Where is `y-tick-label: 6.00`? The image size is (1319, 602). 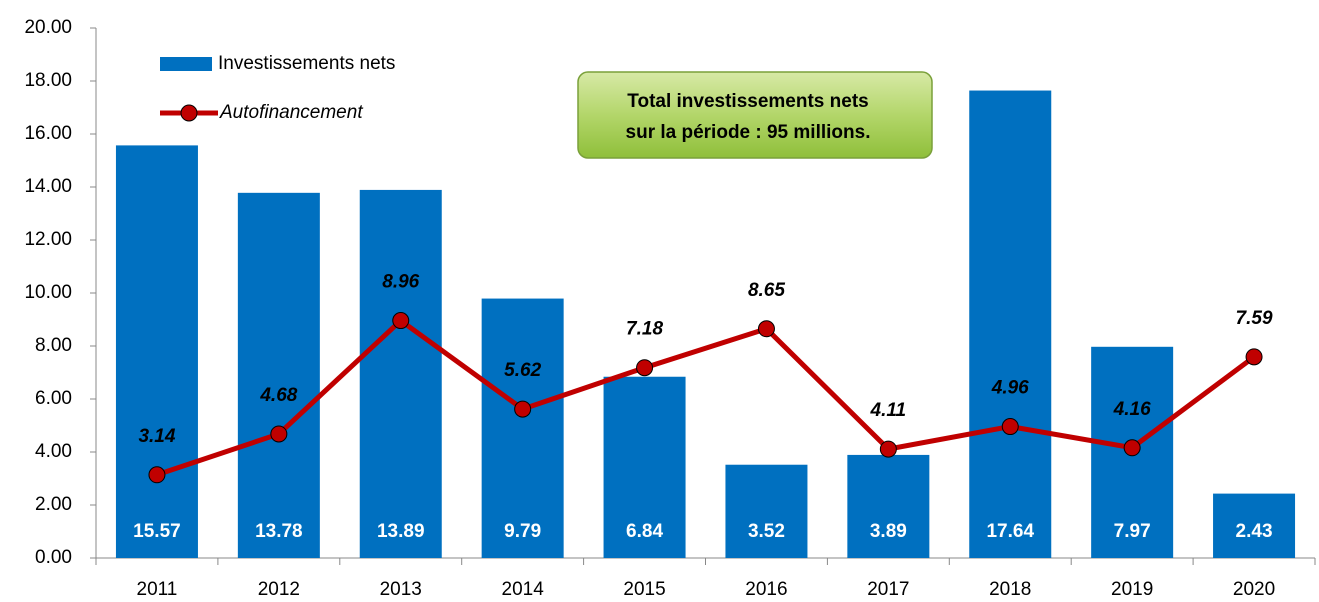 y-tick-label: 6.00 is located at coordinates (53, 398).